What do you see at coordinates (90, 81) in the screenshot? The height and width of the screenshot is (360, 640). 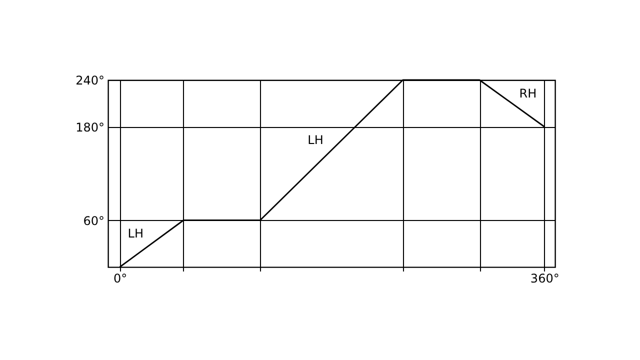 I see `y-tick-label: 240°` at bounding box center [90, 81].